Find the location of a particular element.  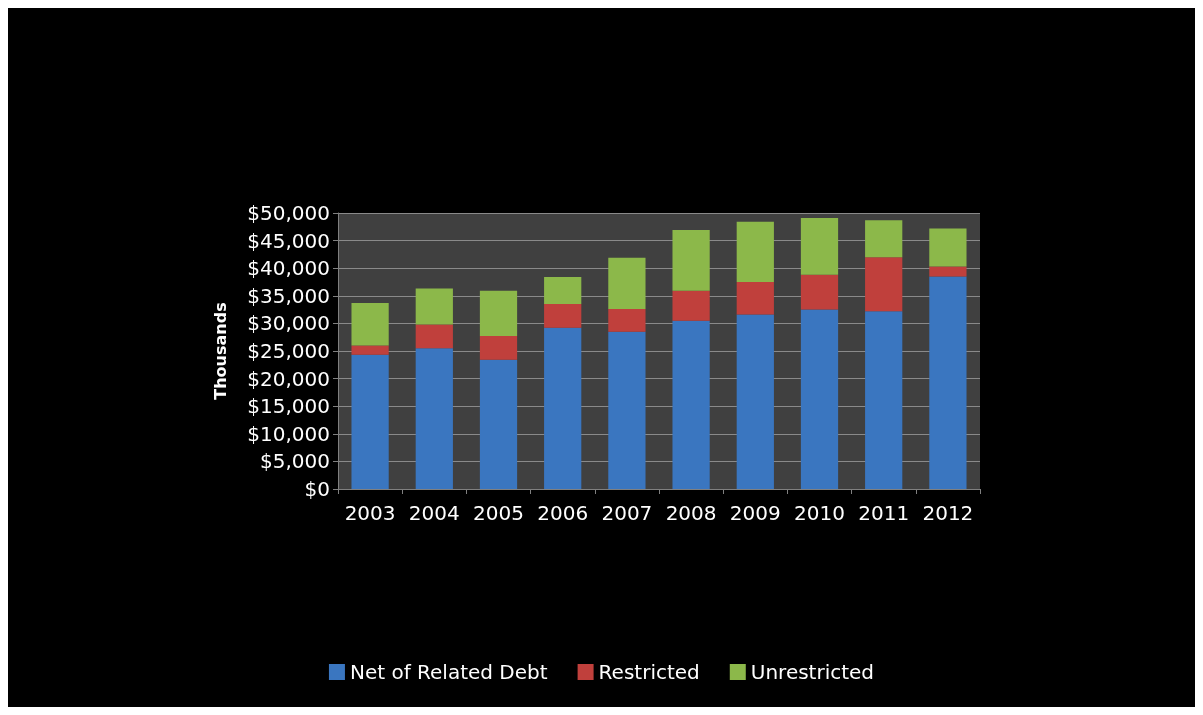

y-tick-label: $50,000 is located at coordinates (288, 213).